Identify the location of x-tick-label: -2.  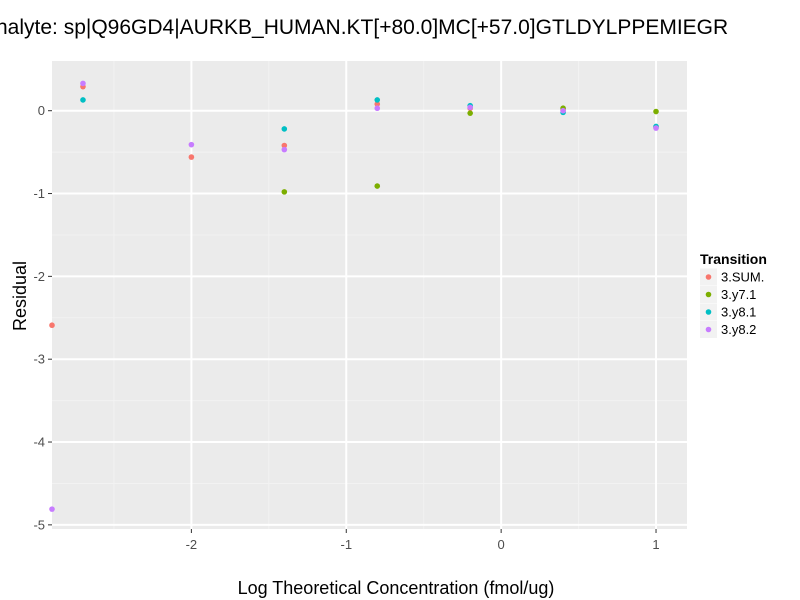
(192, 544).